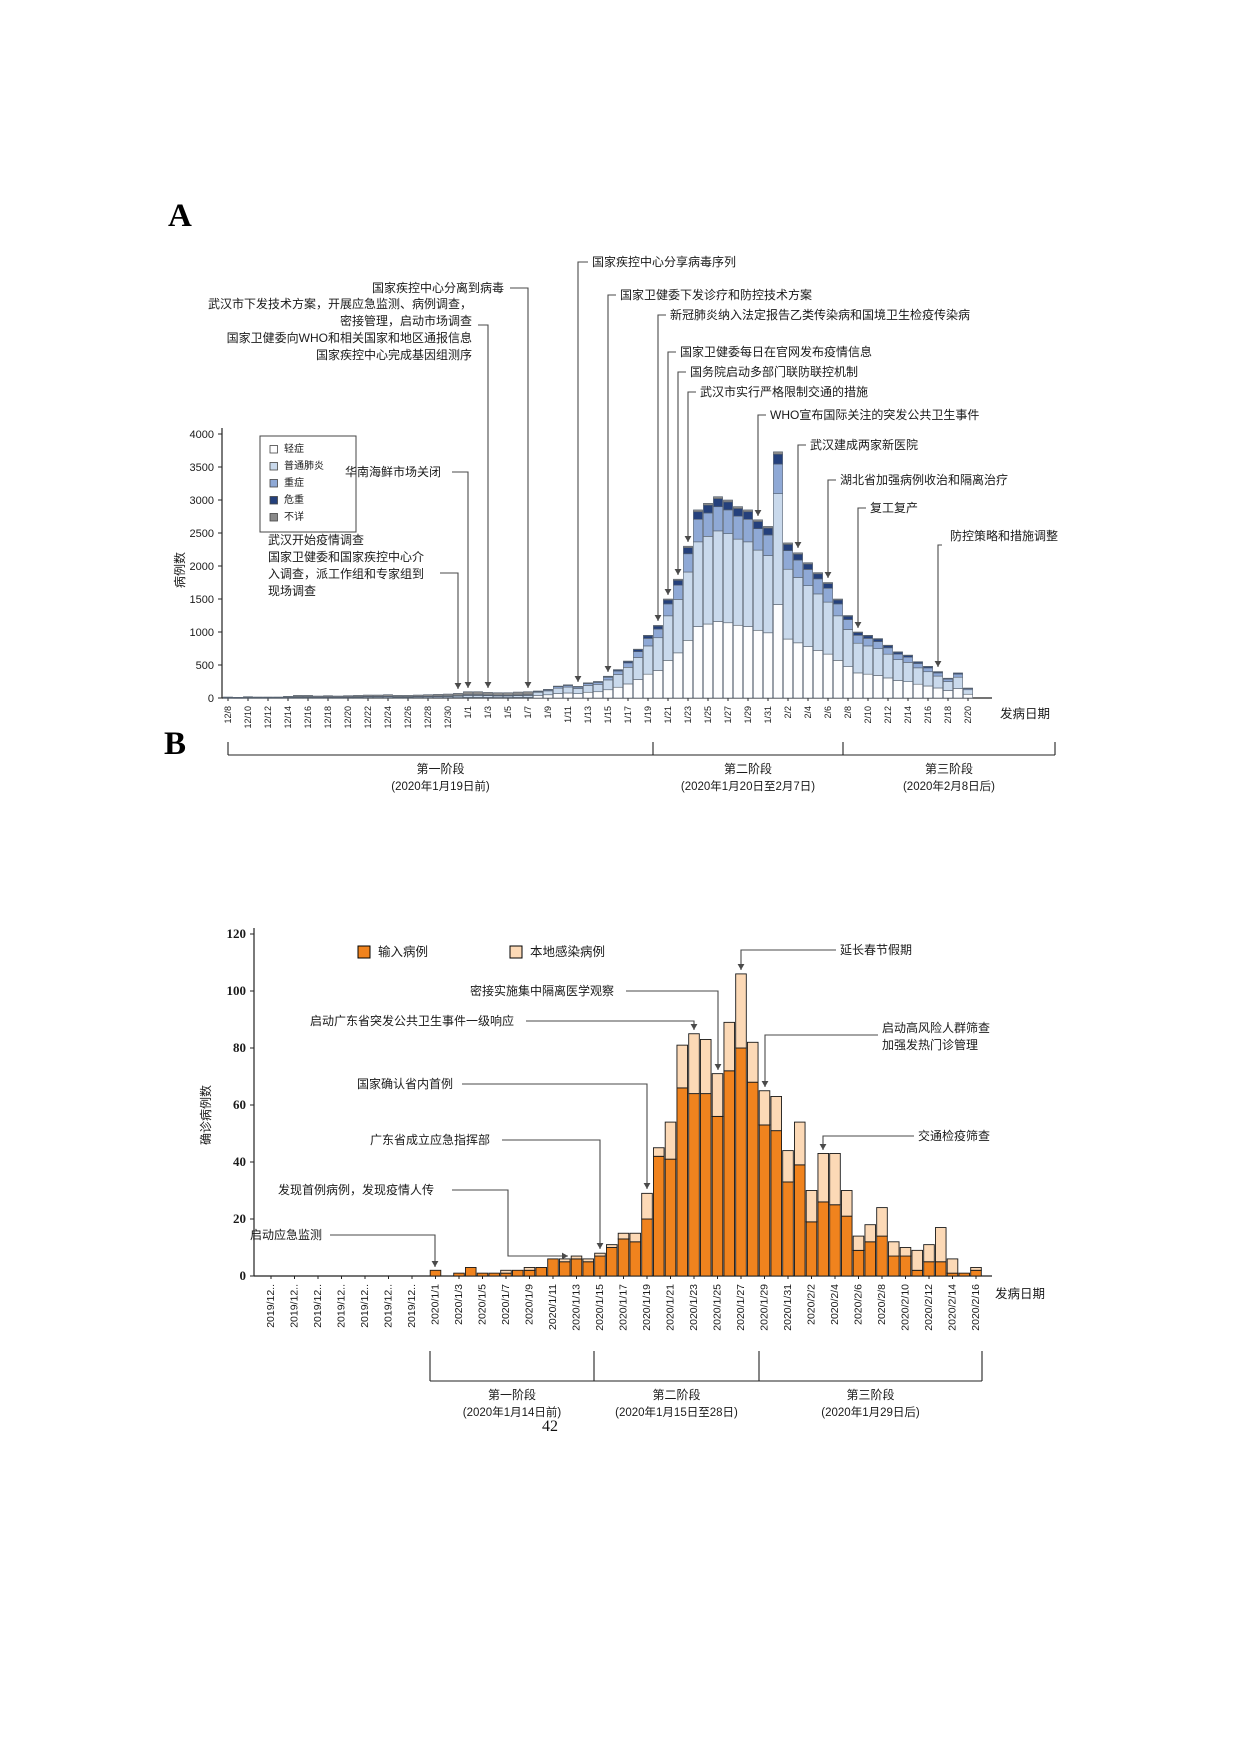 Image resolution: width=1241 pixels, height=1754 pixels. What do you see at coordinates (886, 564) in the screenshot?
I see `annotation-work-resumption: 复工复产` at bounding box center [886, 564].